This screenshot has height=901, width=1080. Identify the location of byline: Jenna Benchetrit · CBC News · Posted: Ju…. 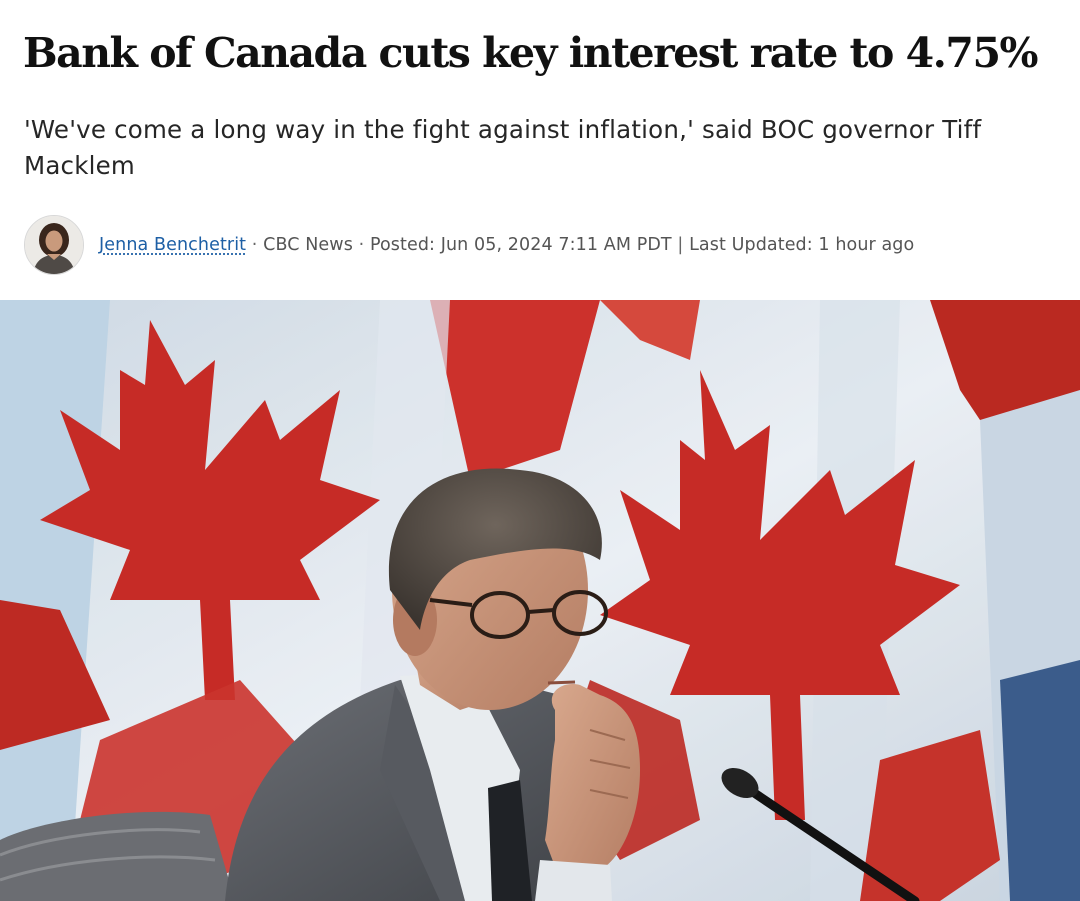
(544, 245).